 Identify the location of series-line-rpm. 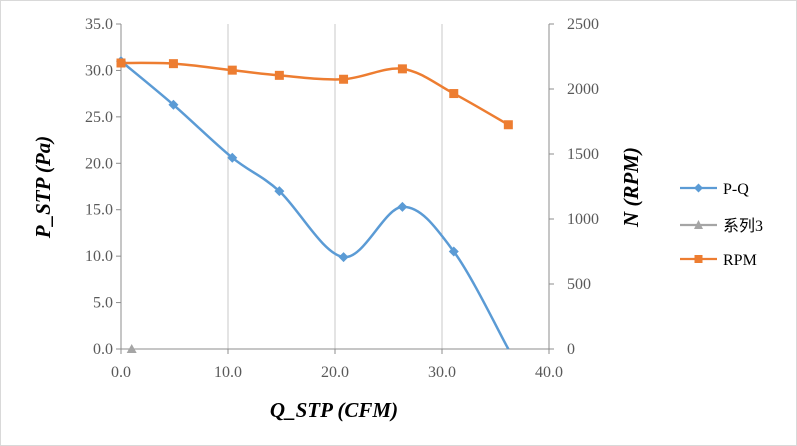
(314, 93).